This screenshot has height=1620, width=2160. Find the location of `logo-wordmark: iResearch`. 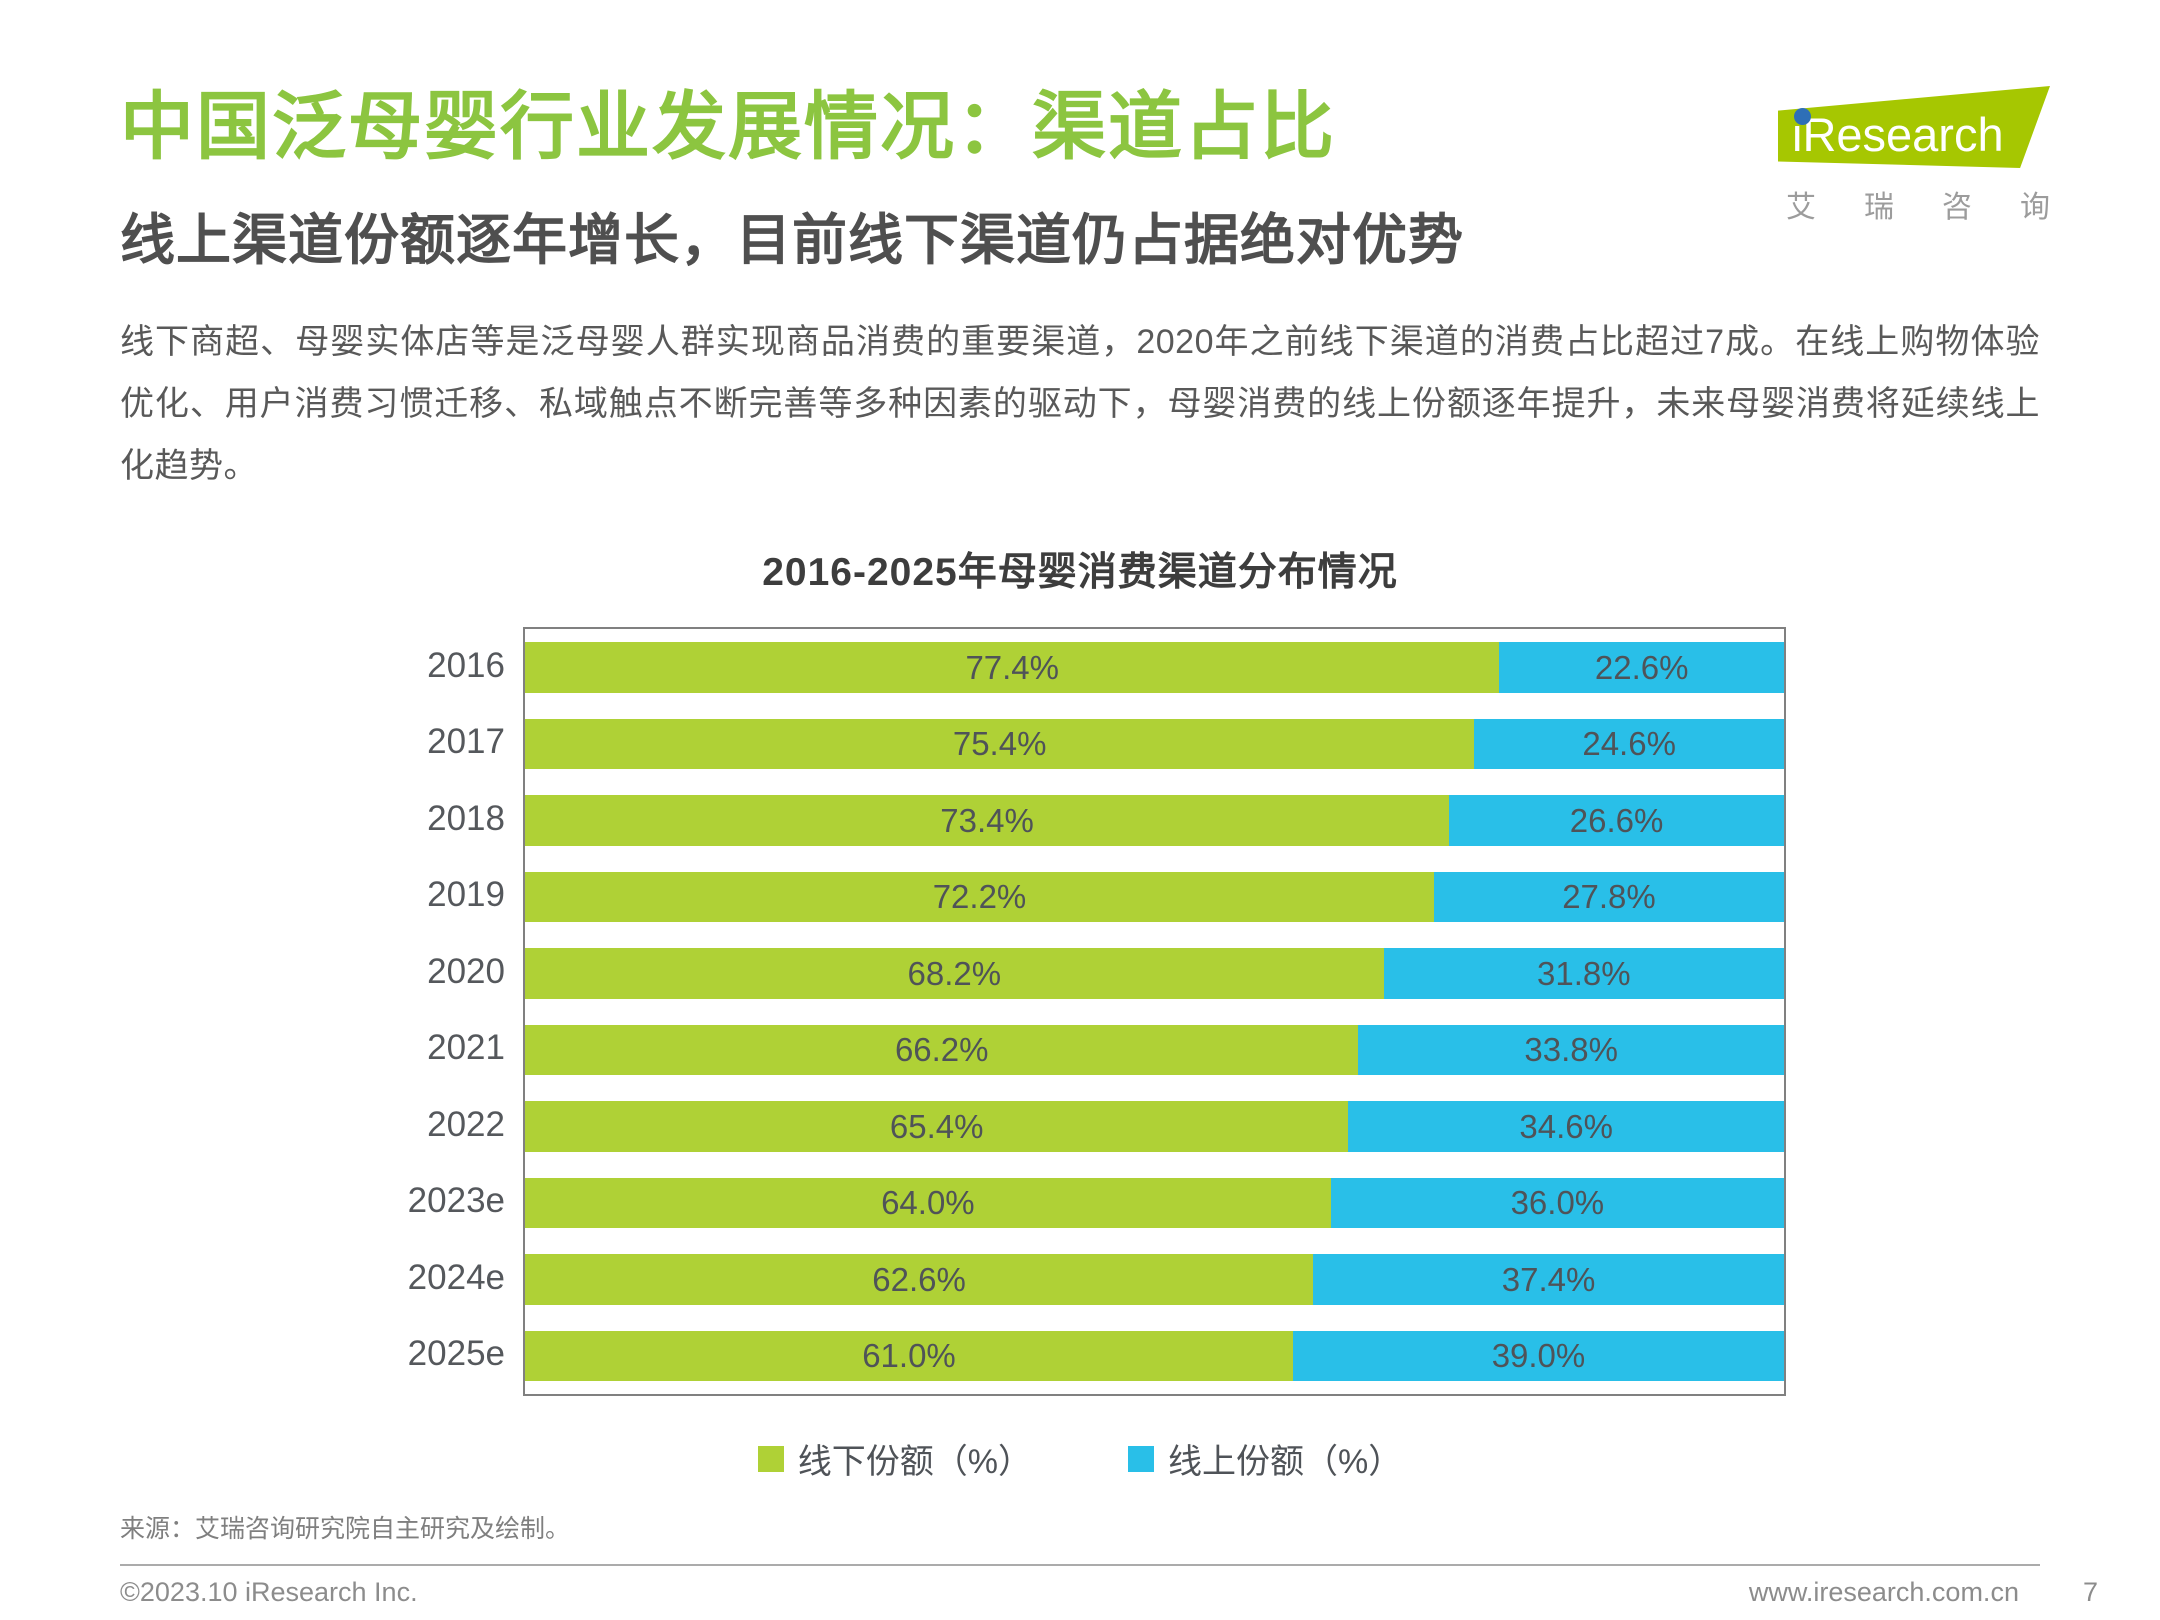

logo-wordmark: iResearch is located at coordinates (1898, 134).